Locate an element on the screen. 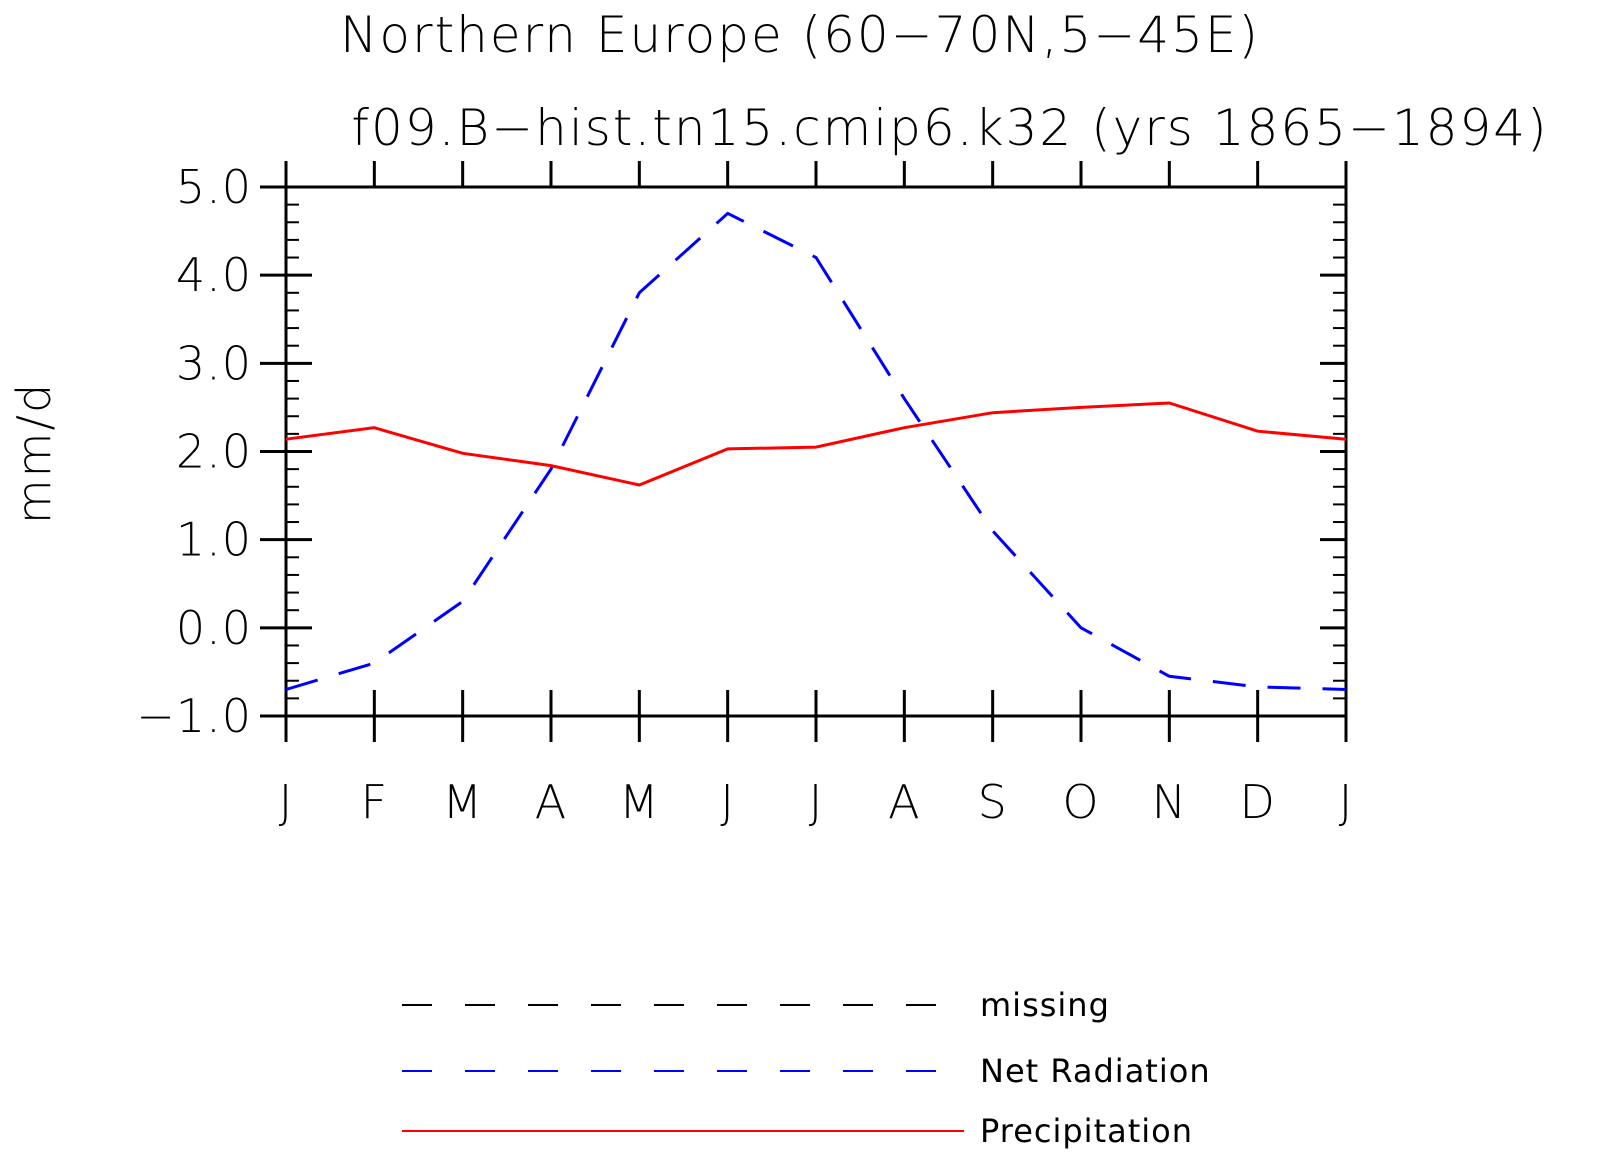 This screenshot has height=1152, width=1618. x-tick-label: D is located at coordinates (1257, 802).